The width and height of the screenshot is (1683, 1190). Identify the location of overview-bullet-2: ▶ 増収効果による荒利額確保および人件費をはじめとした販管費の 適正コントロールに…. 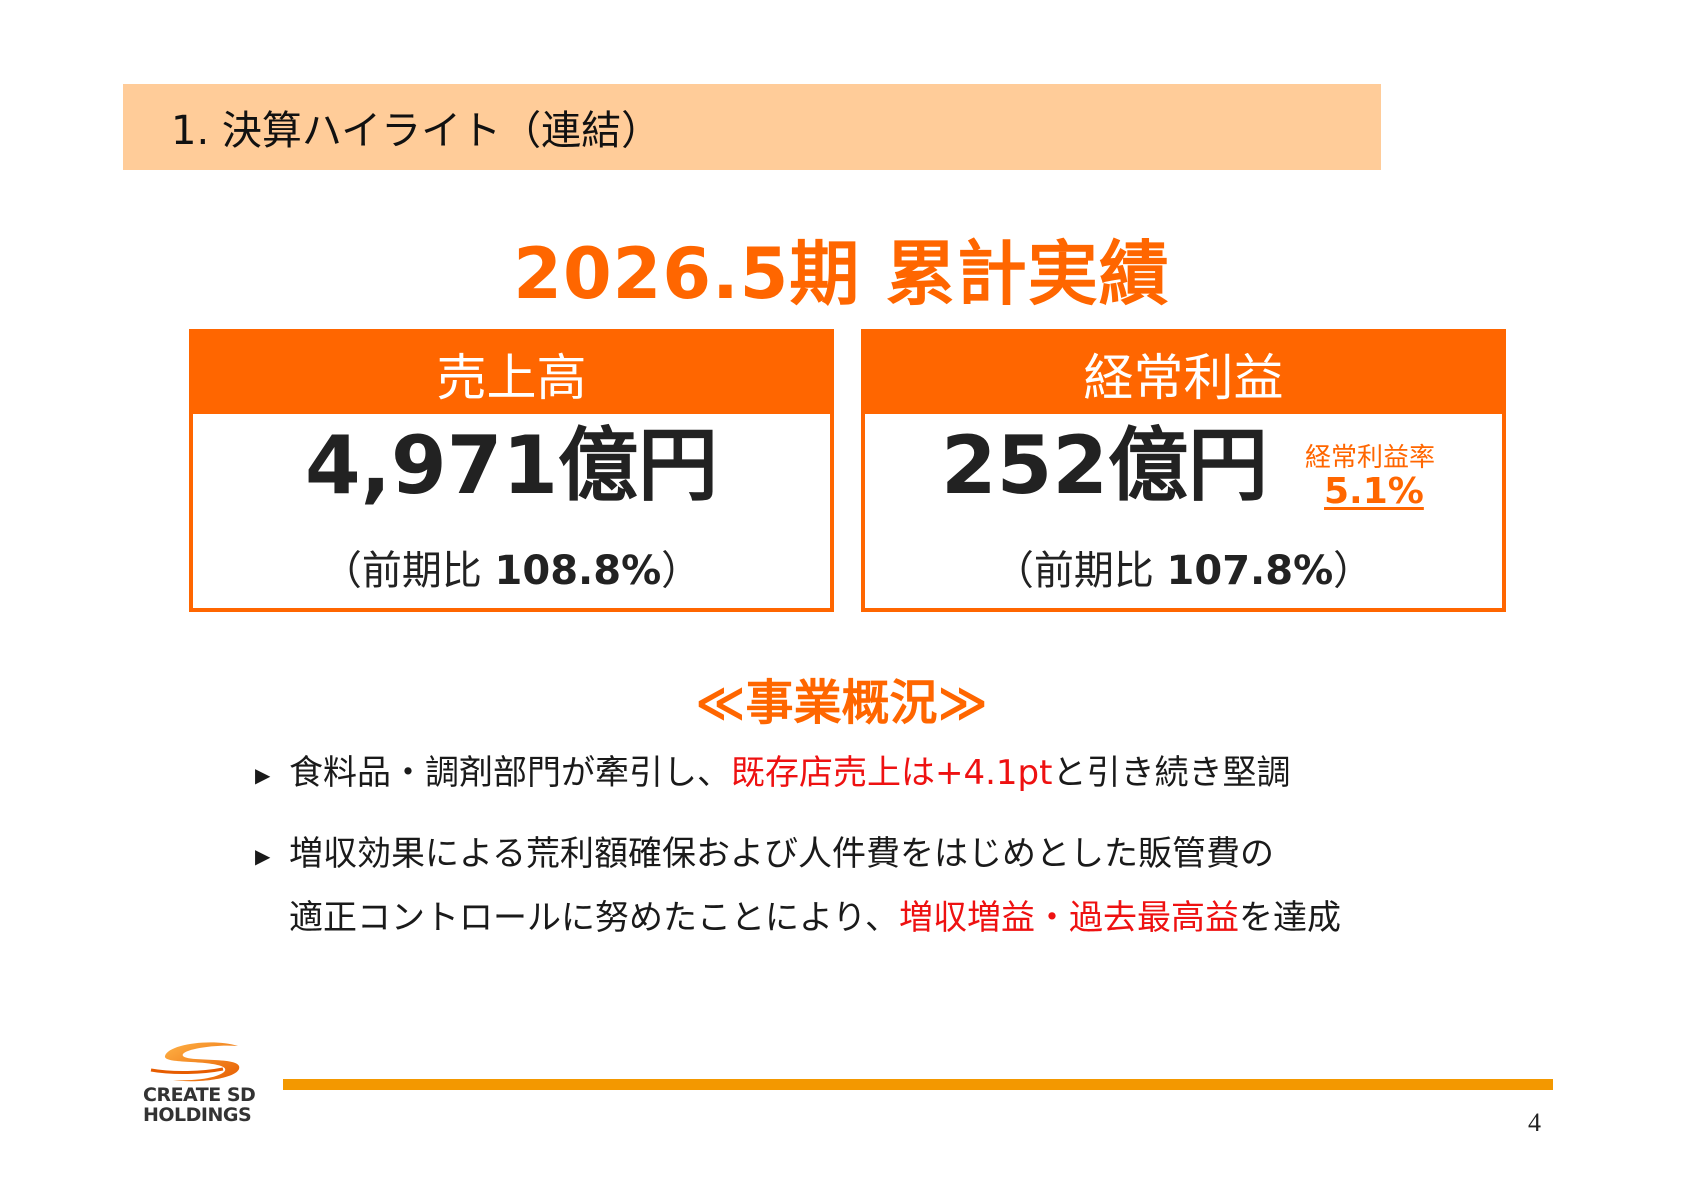
(798, 886).